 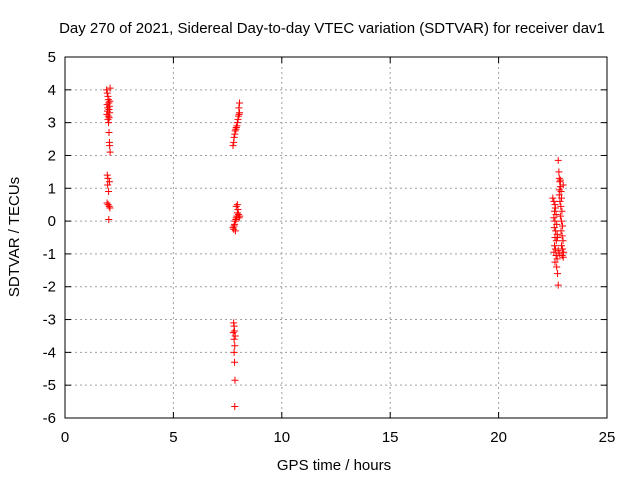 I want to click on x-axis-label: GPS time / hours, so click(x=334, y=465).